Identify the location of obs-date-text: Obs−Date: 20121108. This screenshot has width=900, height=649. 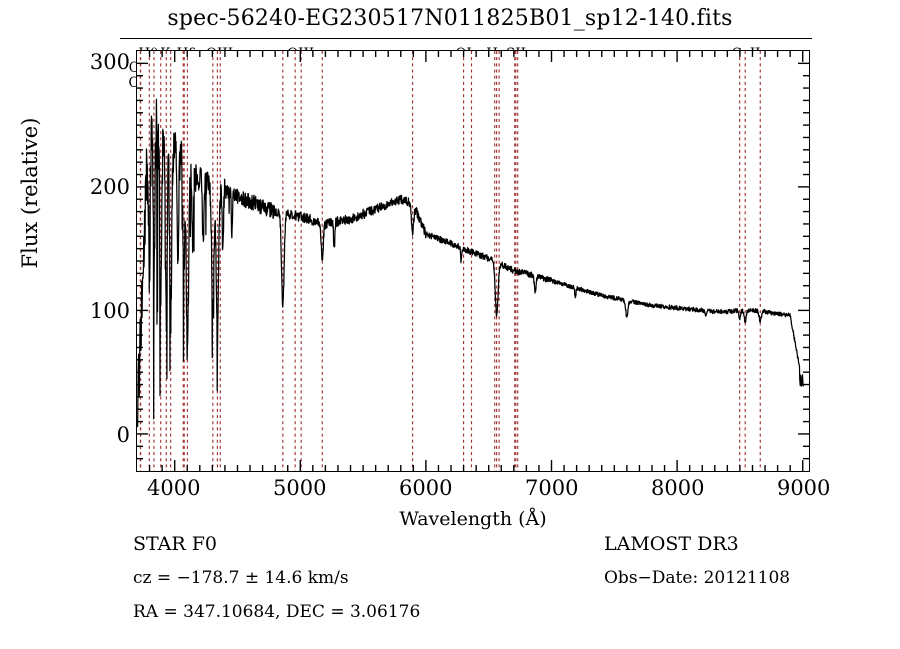
(697, 578).